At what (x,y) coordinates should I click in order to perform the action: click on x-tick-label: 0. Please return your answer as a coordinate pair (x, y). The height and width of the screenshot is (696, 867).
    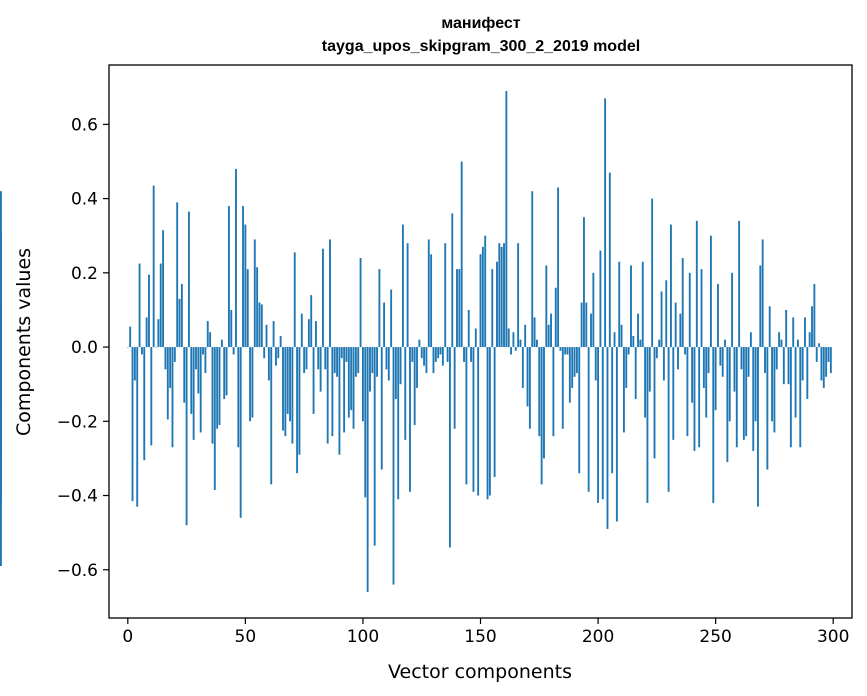
    Looking at the image, I should click on (127, 637).